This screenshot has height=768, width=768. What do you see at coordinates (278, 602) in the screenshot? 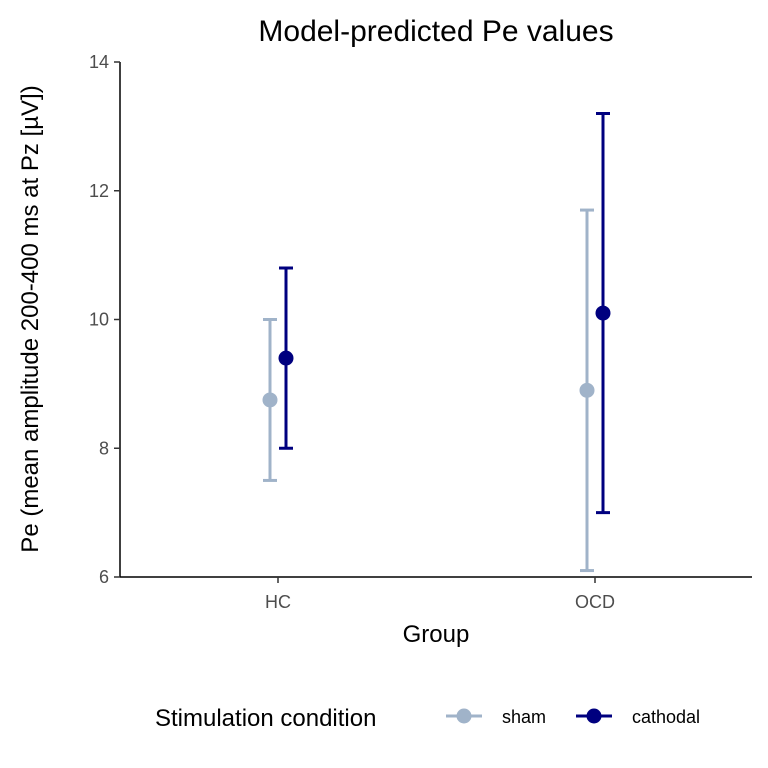
I see `x-tick-label-hc: HC` at bounding box center [278, 602].